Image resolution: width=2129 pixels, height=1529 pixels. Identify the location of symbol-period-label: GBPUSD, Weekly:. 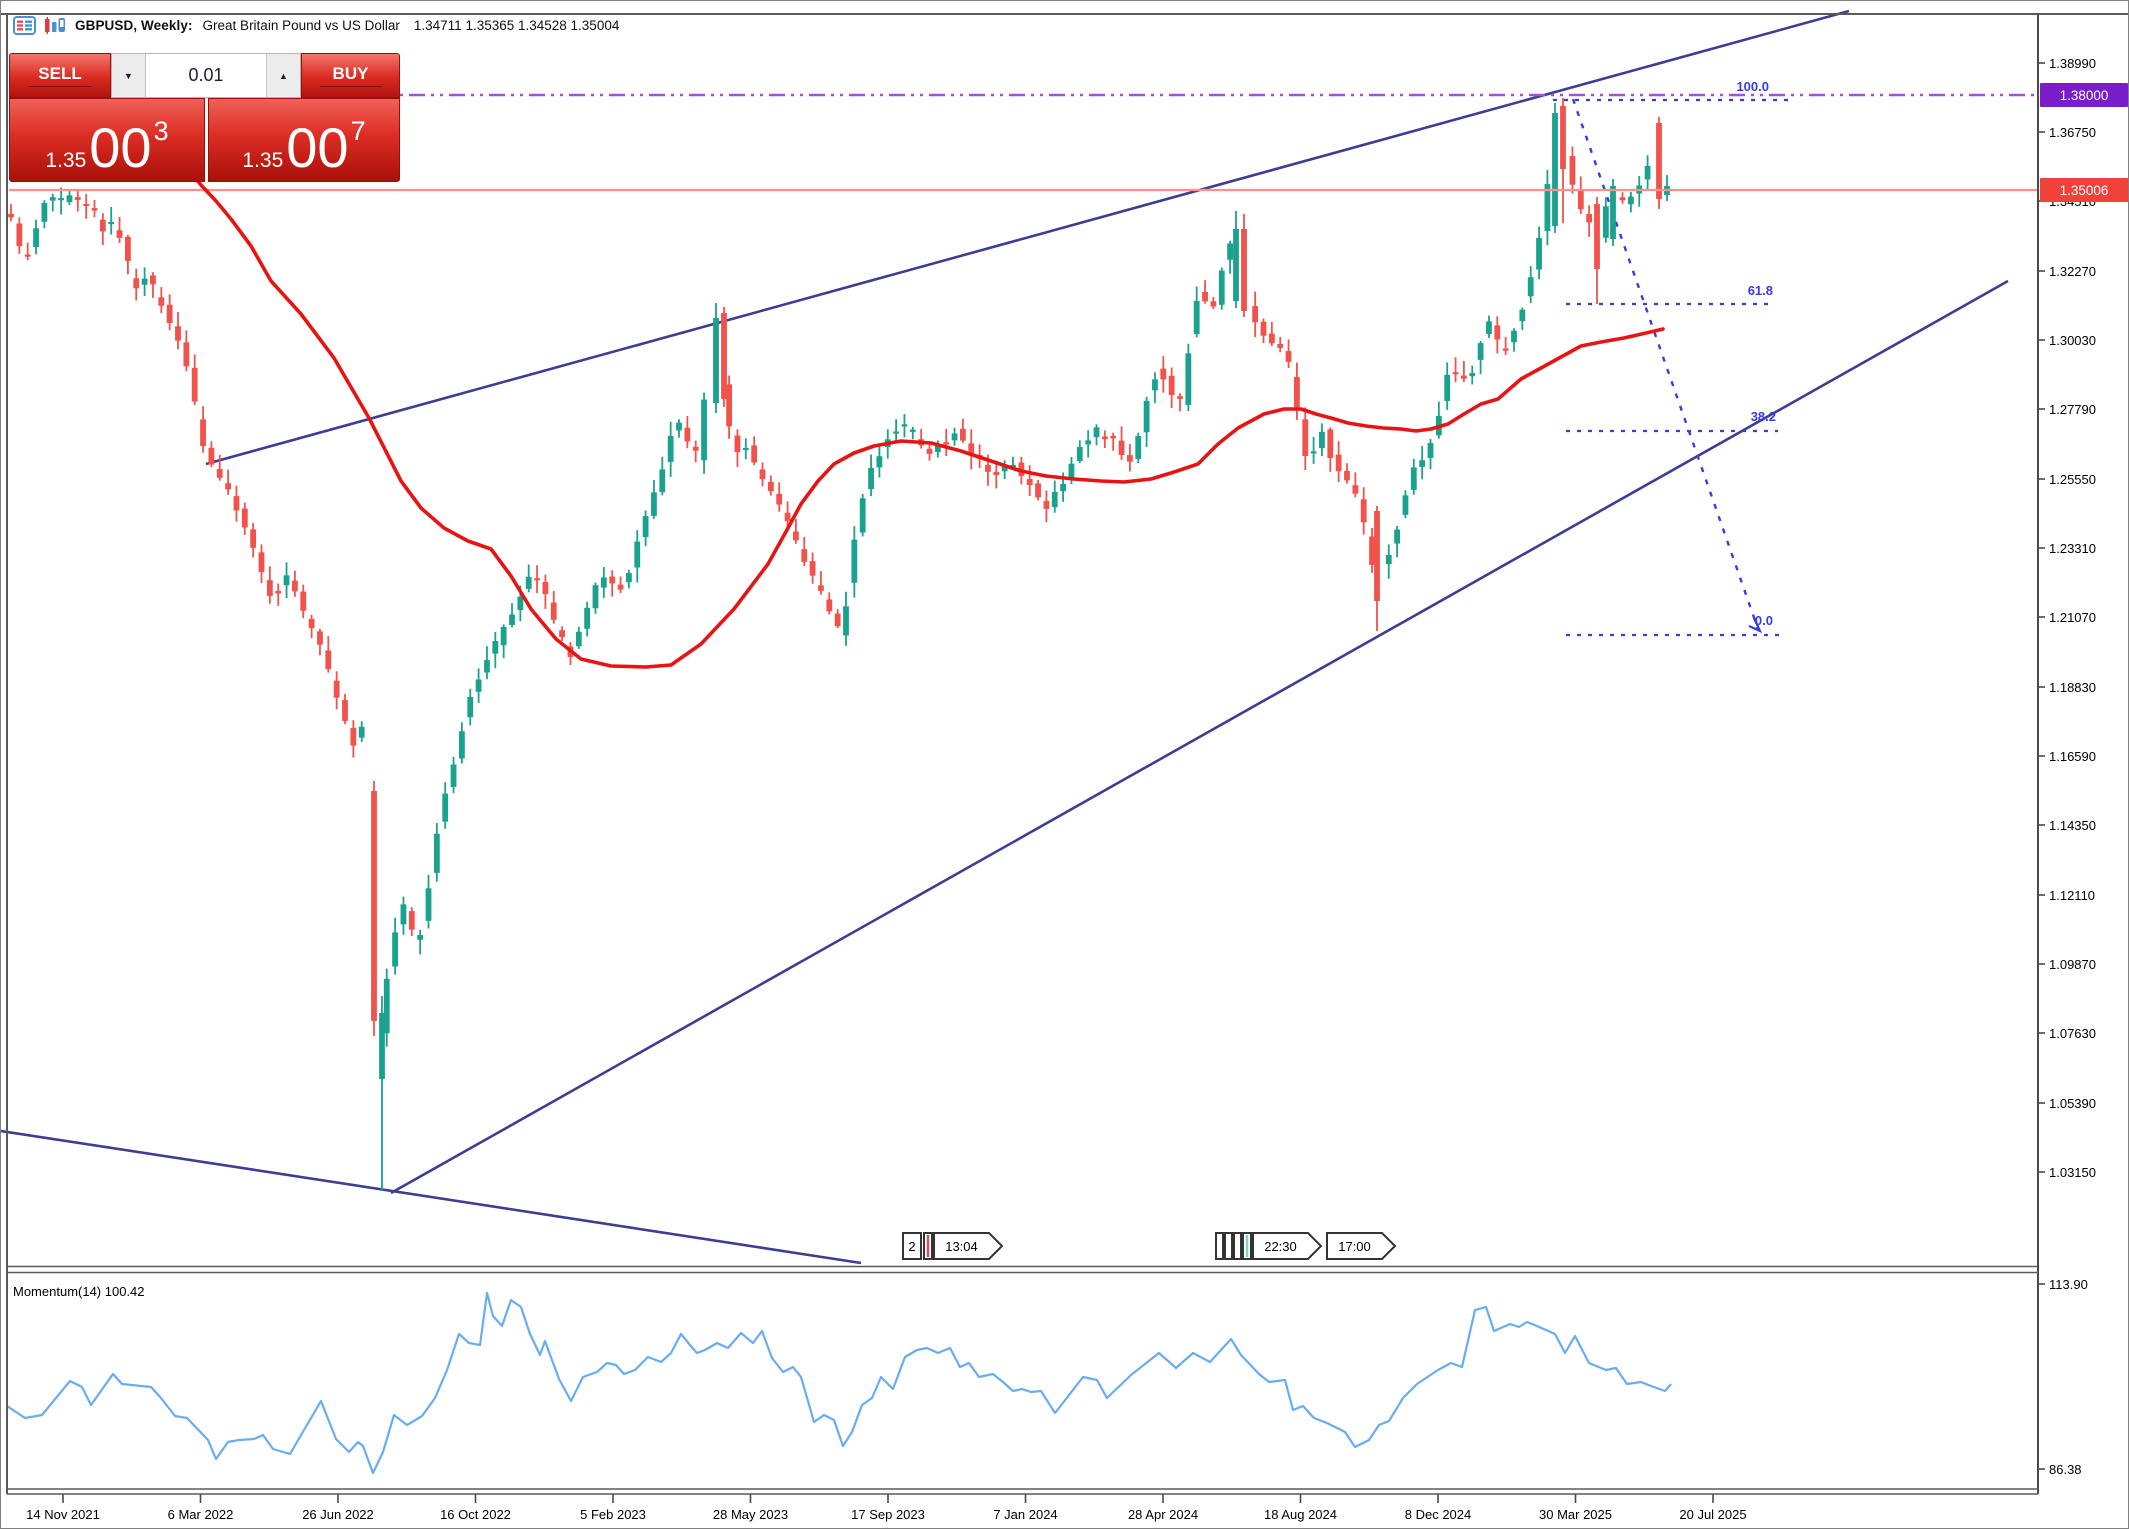
(134, 25).